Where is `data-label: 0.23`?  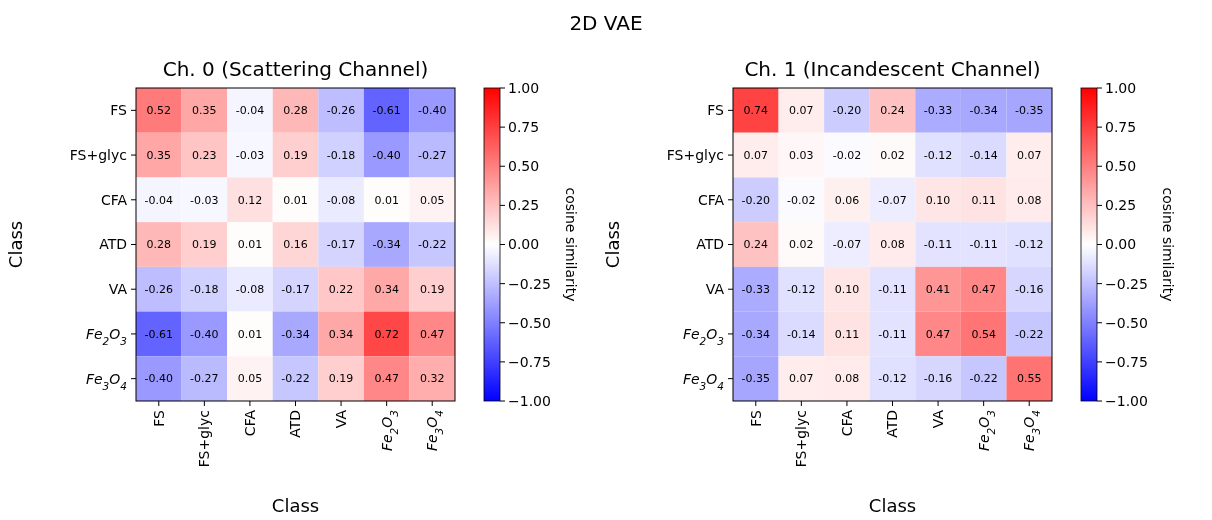 data-label: 0.23 is located at coordinates (204, 155).